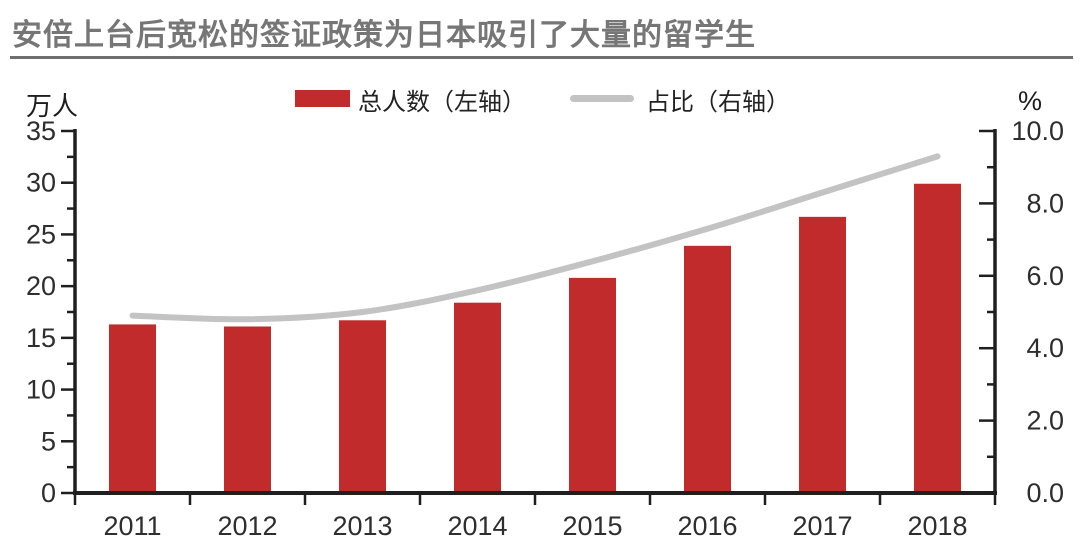 The height and width of the screenshot is (557, 1080). What do you see at coordinates (52, 106) in the screenshot?
I see `left-axis-unit-label: 万人` at bounding box center [52, 106].